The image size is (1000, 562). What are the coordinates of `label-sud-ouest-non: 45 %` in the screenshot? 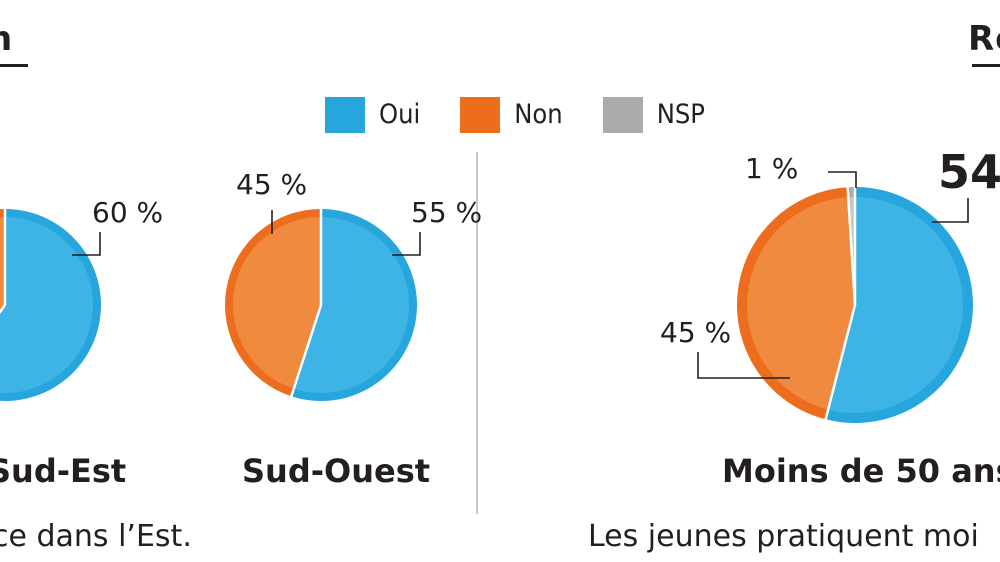 It's located at (272, 184).